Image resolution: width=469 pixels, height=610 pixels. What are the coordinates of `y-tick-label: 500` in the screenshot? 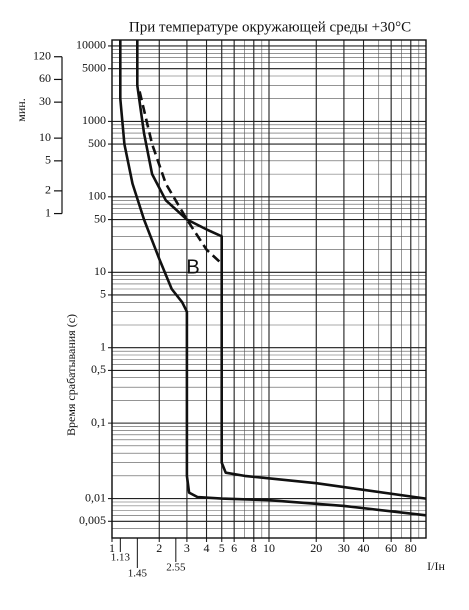 It's located at (97, 143).